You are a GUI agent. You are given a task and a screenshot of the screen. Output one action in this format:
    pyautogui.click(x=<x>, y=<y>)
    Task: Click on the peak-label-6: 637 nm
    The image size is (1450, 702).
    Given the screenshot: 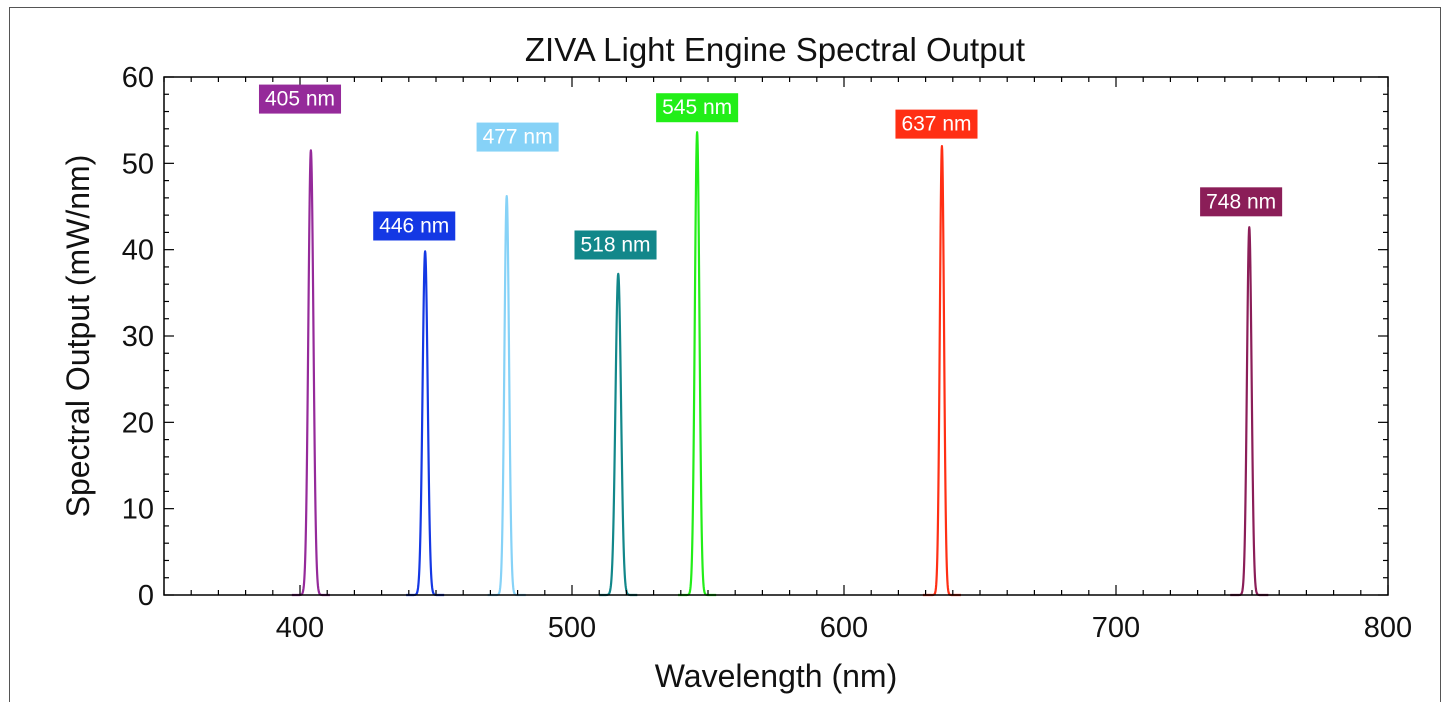 What is the action you would take?
    pyautogui.click(x=936, y=124)
    